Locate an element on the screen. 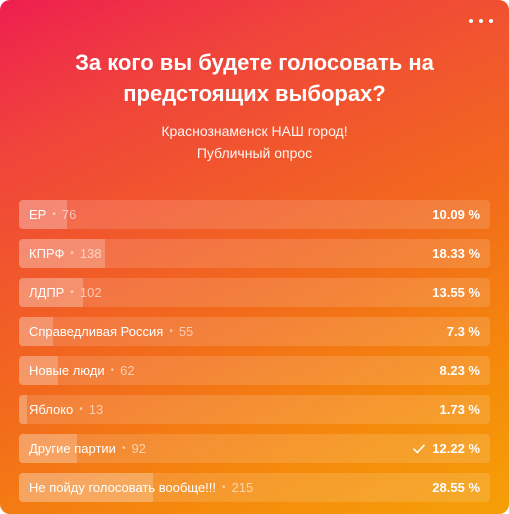 The image size is (509, 514). poll-type: Публичный опрос is located at coordinates (254, 153).